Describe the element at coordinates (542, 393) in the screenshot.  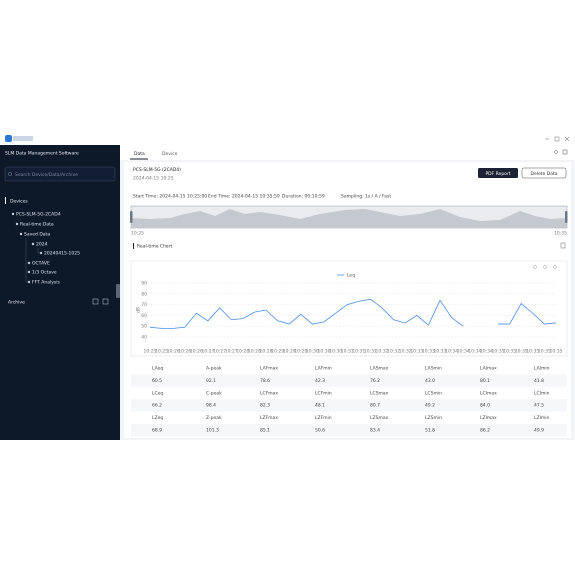
I see `table-cell: LCImin` at that location.